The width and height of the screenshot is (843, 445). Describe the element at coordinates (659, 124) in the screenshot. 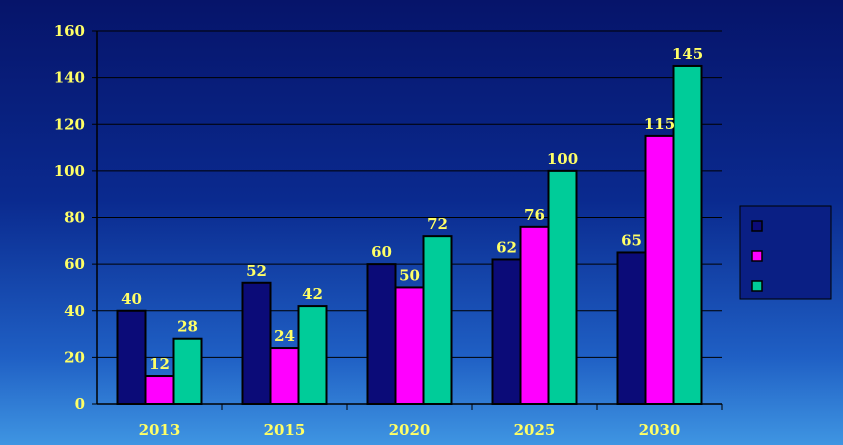

I see `data-label: 115` at that location.